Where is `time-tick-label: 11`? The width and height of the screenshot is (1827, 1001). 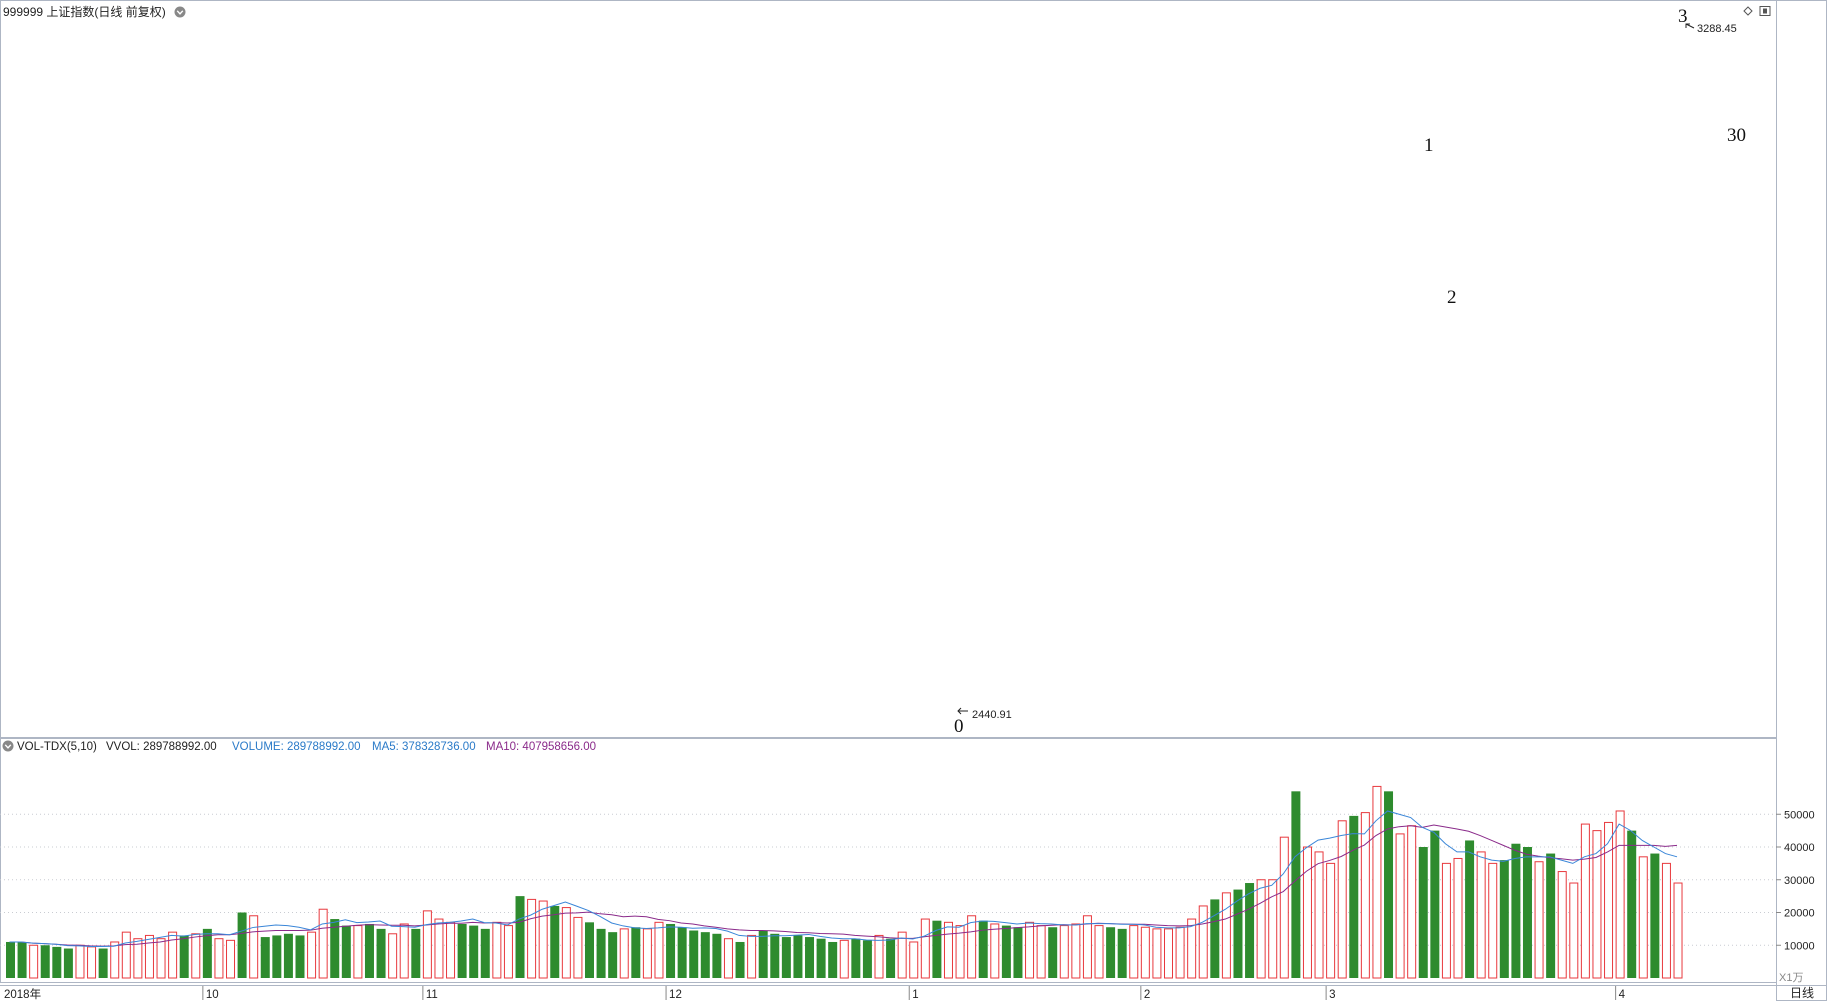 time-tick-label: 11 is located at coordinates (432, 995).